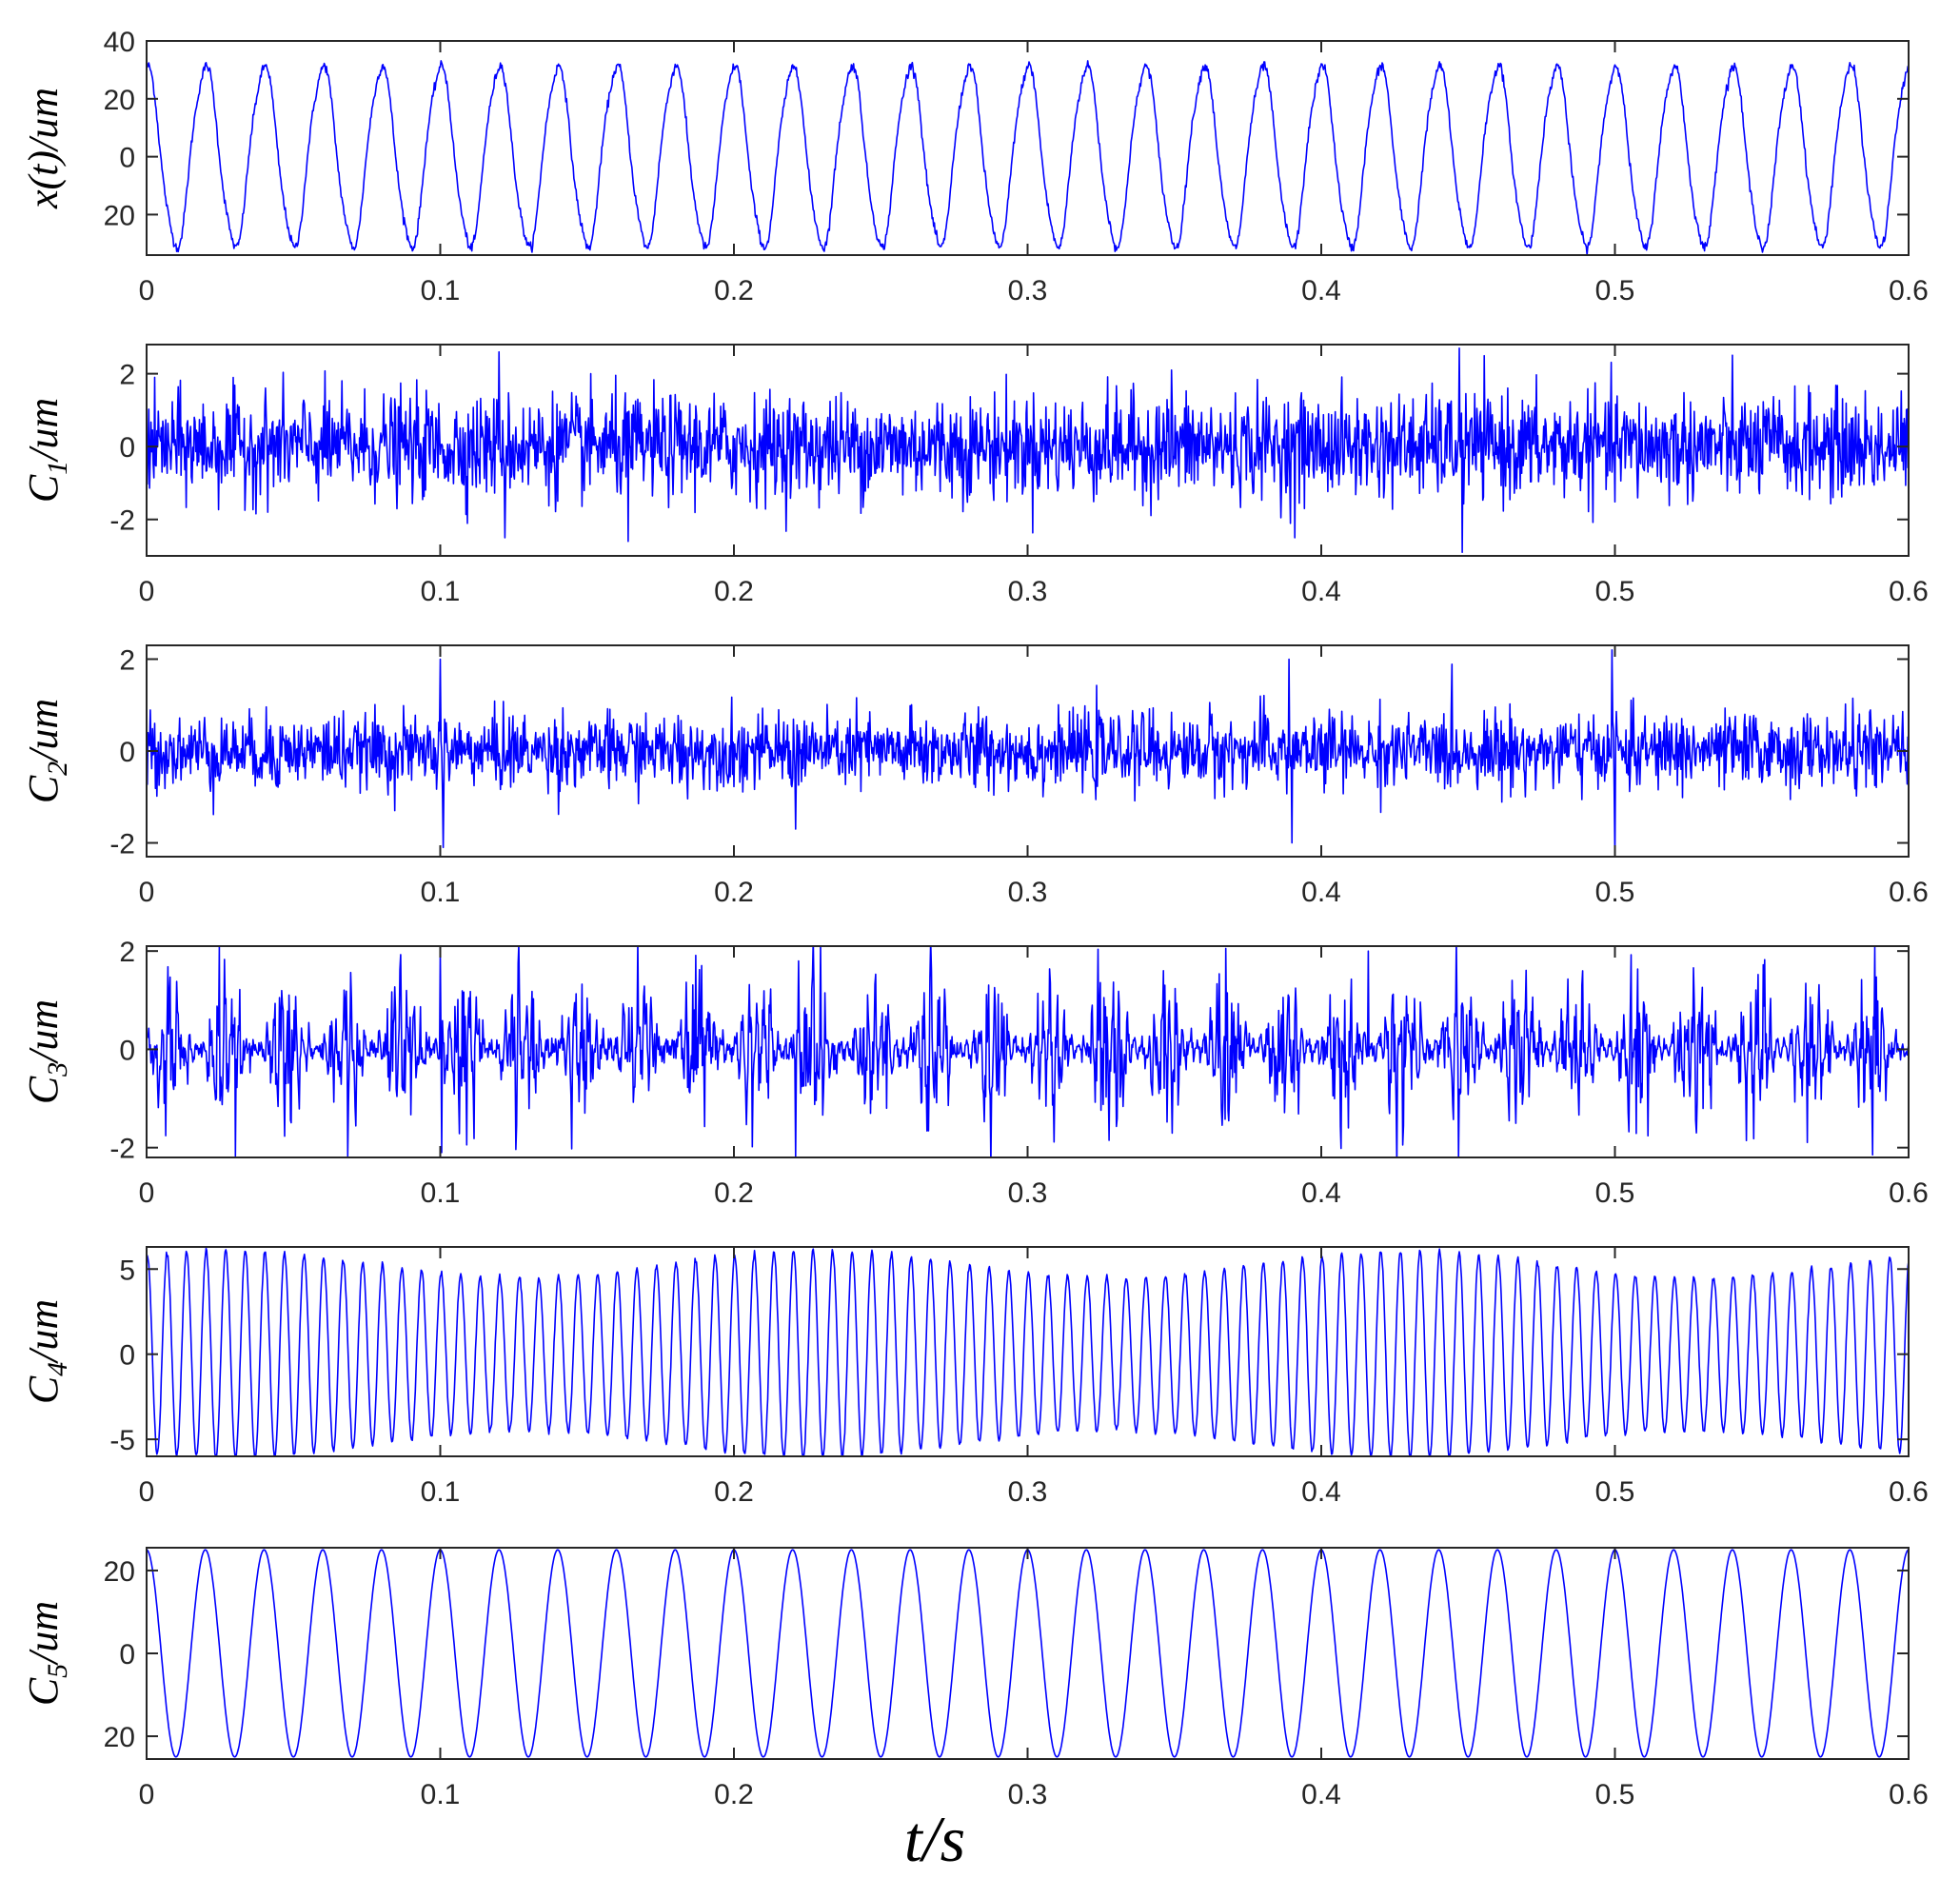 This screenshot has height=1898, width=1960. Describe the element at coordinates (46, 751) in the screenshot. I see `y-axis-label: C2/um` at that location.